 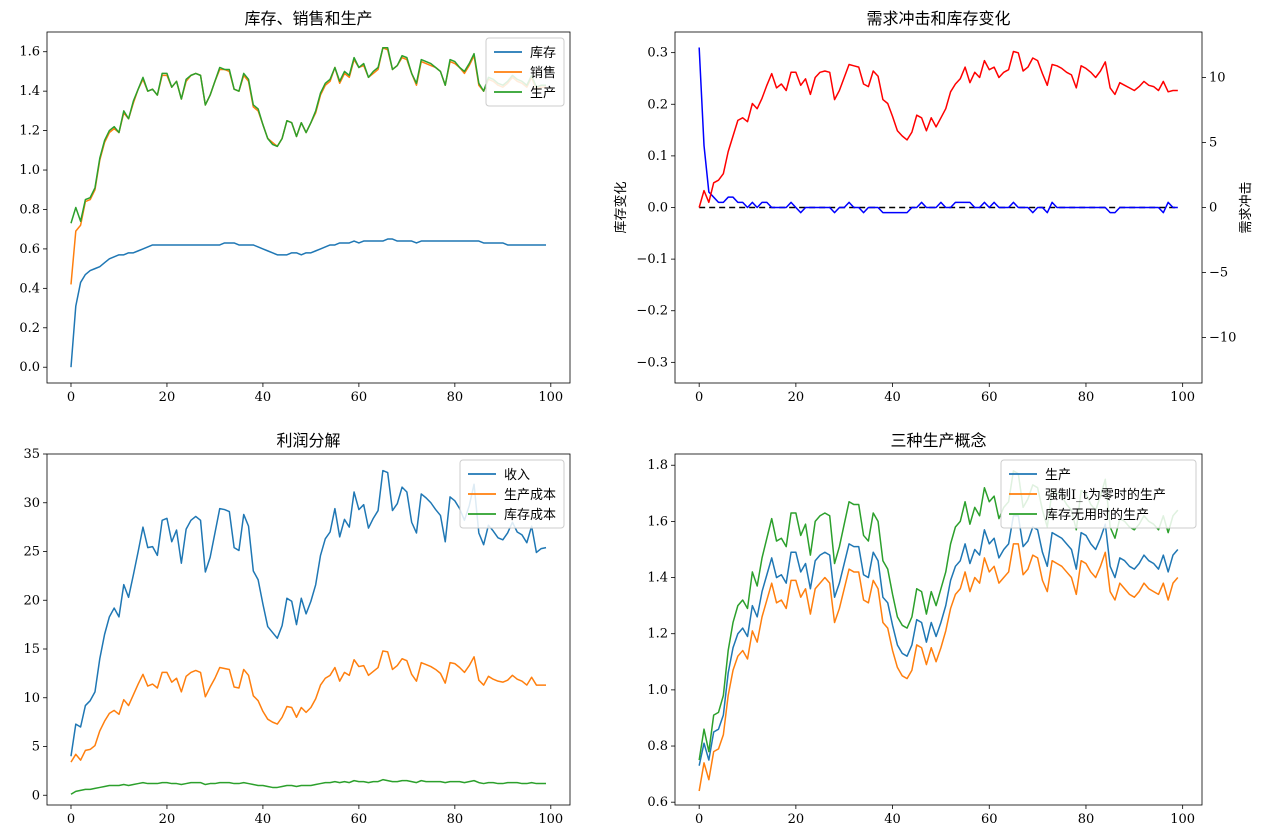 What do you see at coordinates (31, 600) in the screenshot?
I see `y-tick-label: 20` at bounding box center [31, 600].